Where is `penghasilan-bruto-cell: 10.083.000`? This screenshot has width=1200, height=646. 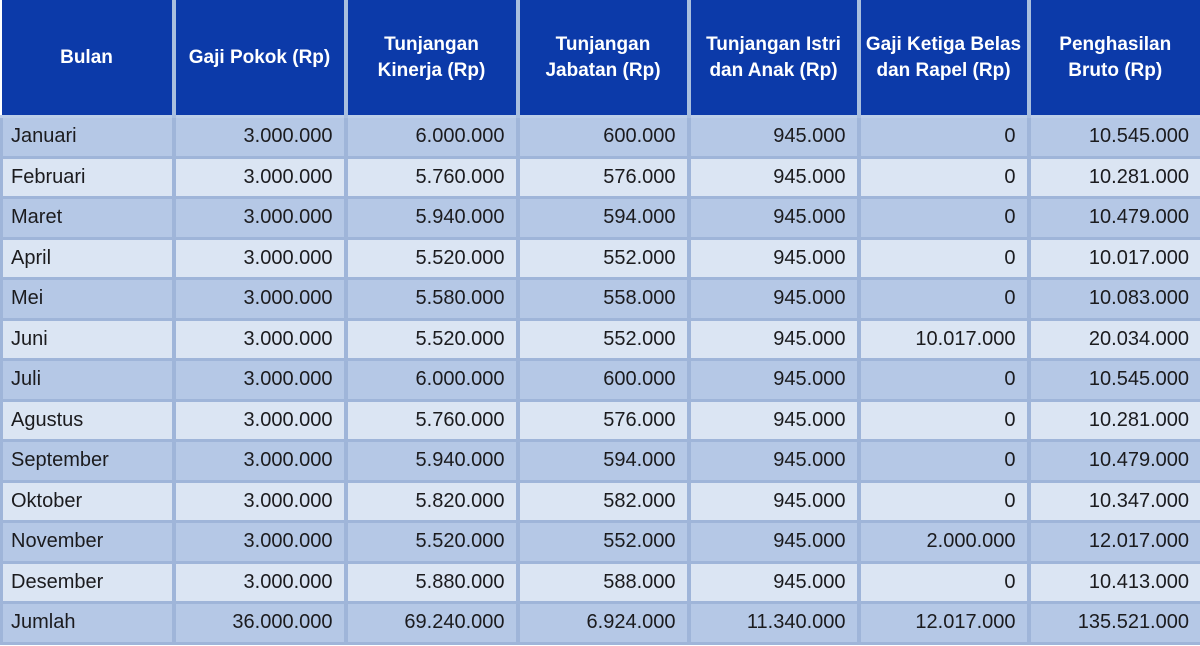
penghasilan-bruto-cell: 10.083.000 is located at coordinates (1113, 299).